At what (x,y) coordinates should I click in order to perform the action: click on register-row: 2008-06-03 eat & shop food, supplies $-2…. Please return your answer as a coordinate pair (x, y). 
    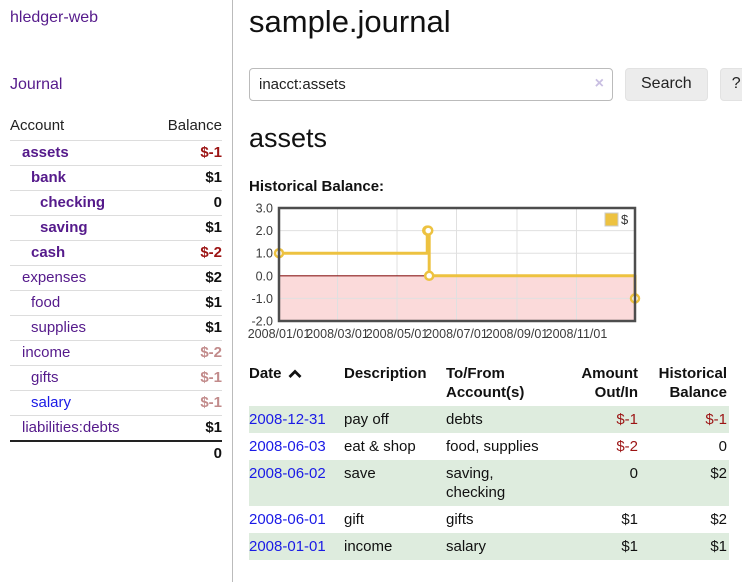
    Looking at the image, I should click on (489, 446).